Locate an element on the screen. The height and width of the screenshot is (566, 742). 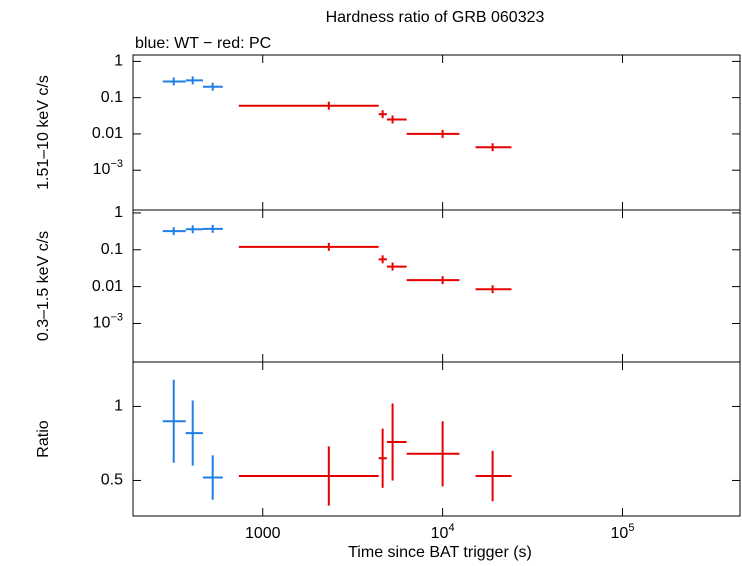
x-axis-label: Time since BAT trigger (s) is located at coordinates (440, 552).